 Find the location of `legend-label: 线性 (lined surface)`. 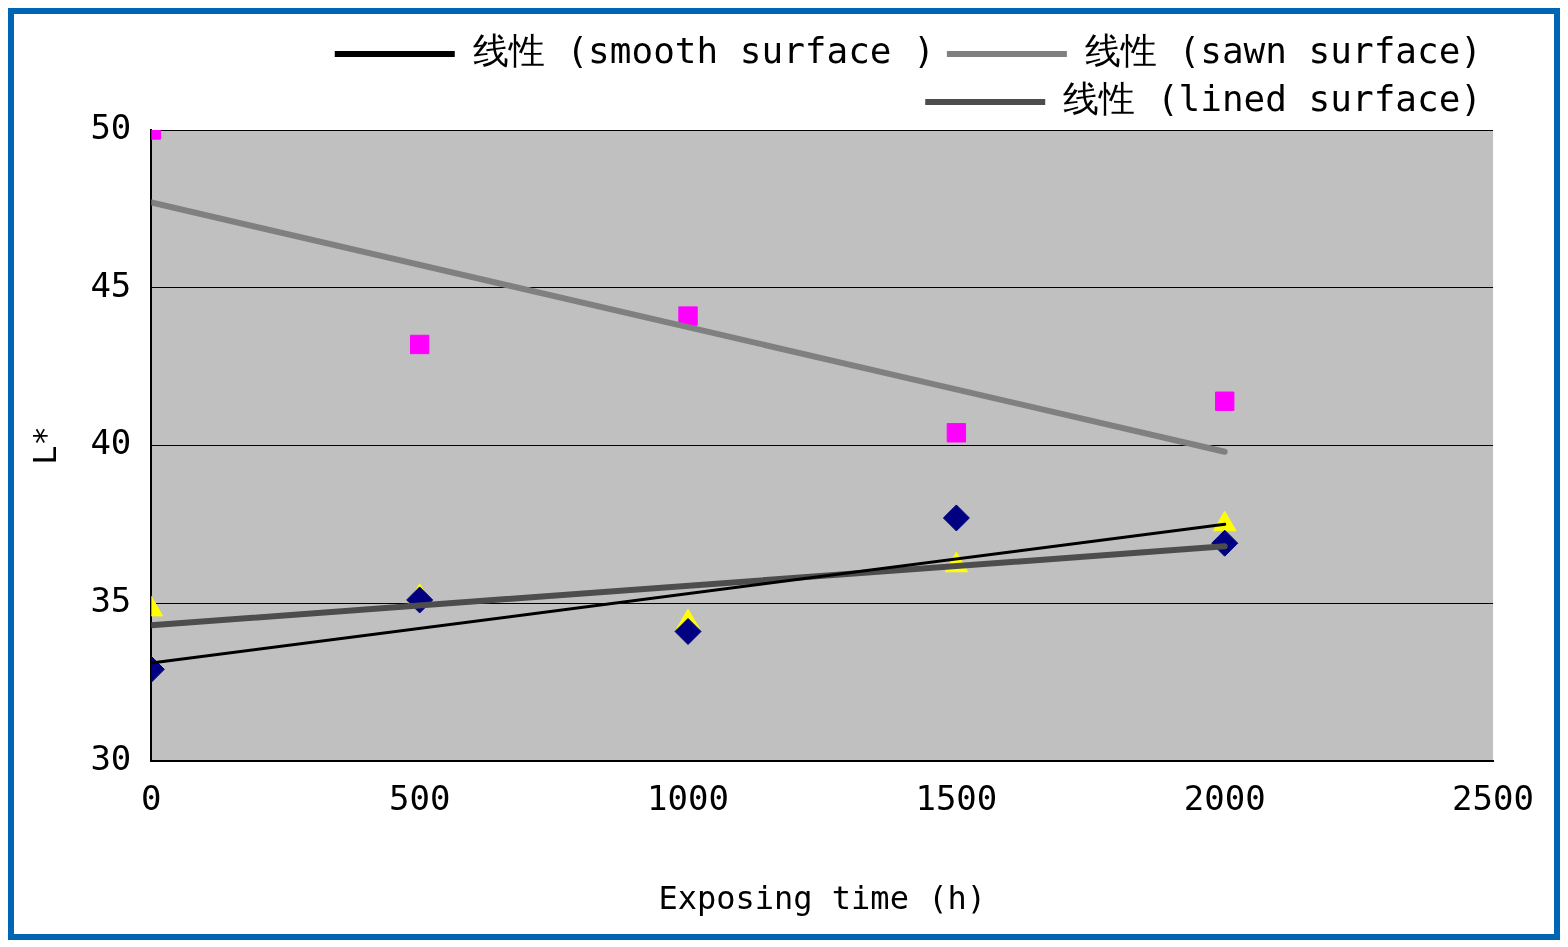

legend-label: 线性 (lined surface) is located at coordinates (1272, 99).